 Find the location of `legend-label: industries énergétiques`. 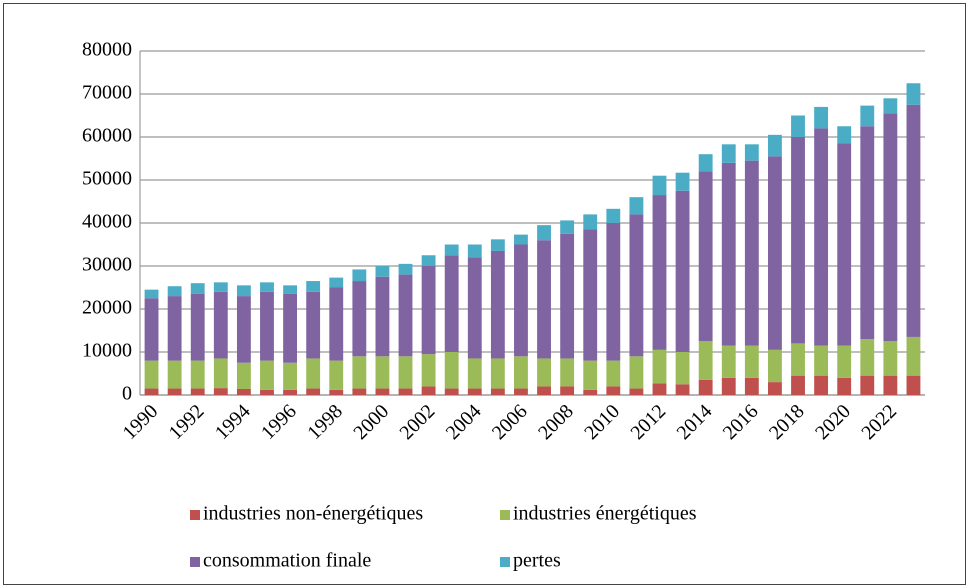

legend-label: industries énergétiques is located at coordinates (605, 514).